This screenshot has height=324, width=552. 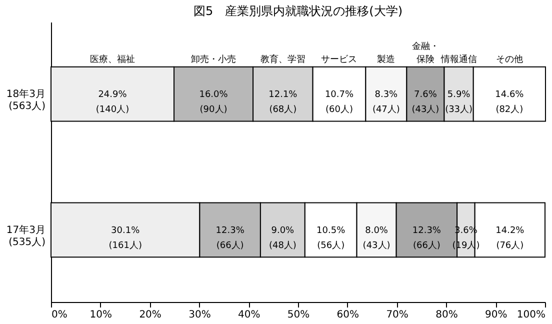 I want to click on x-tick-label: 40%, so click(x=249, y=315).